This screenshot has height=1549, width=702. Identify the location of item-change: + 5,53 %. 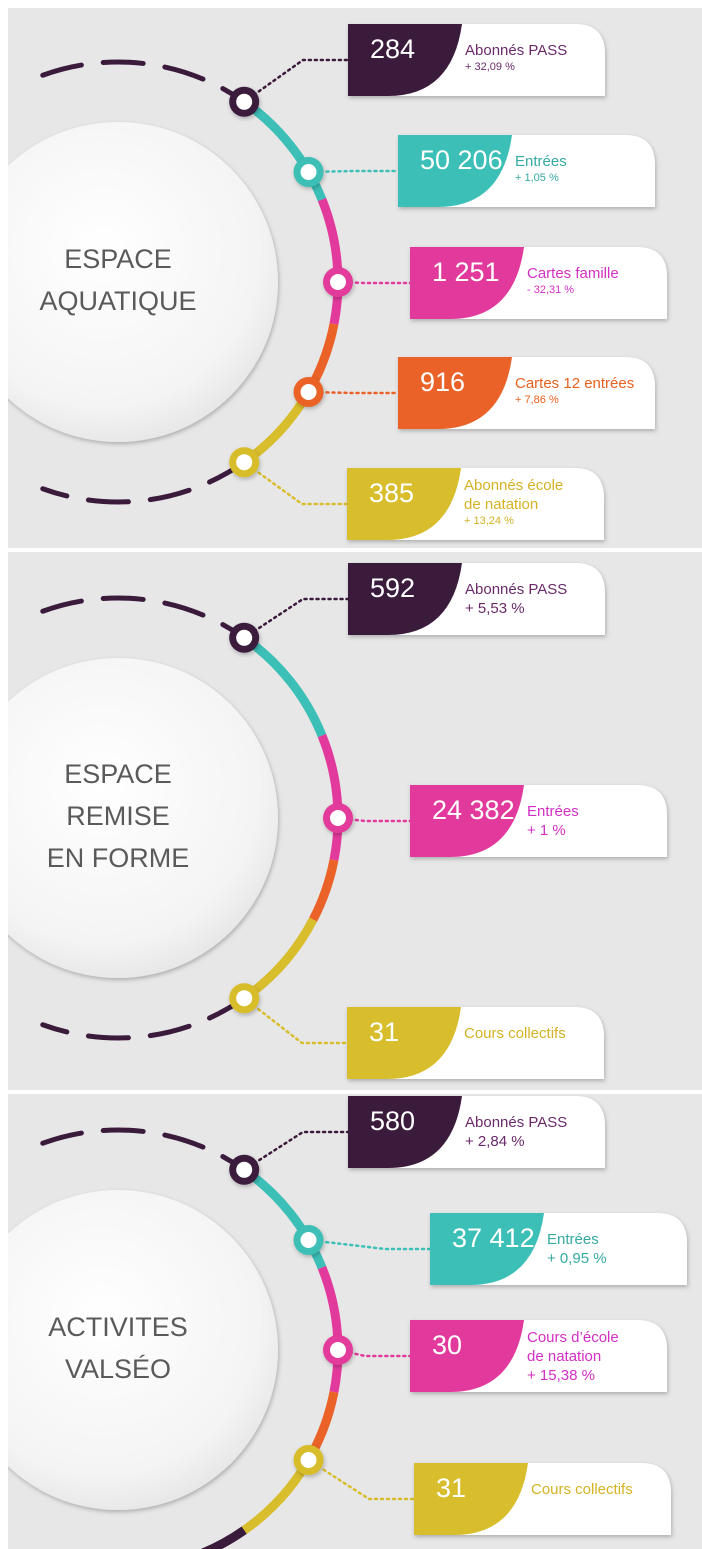
(495, 608).